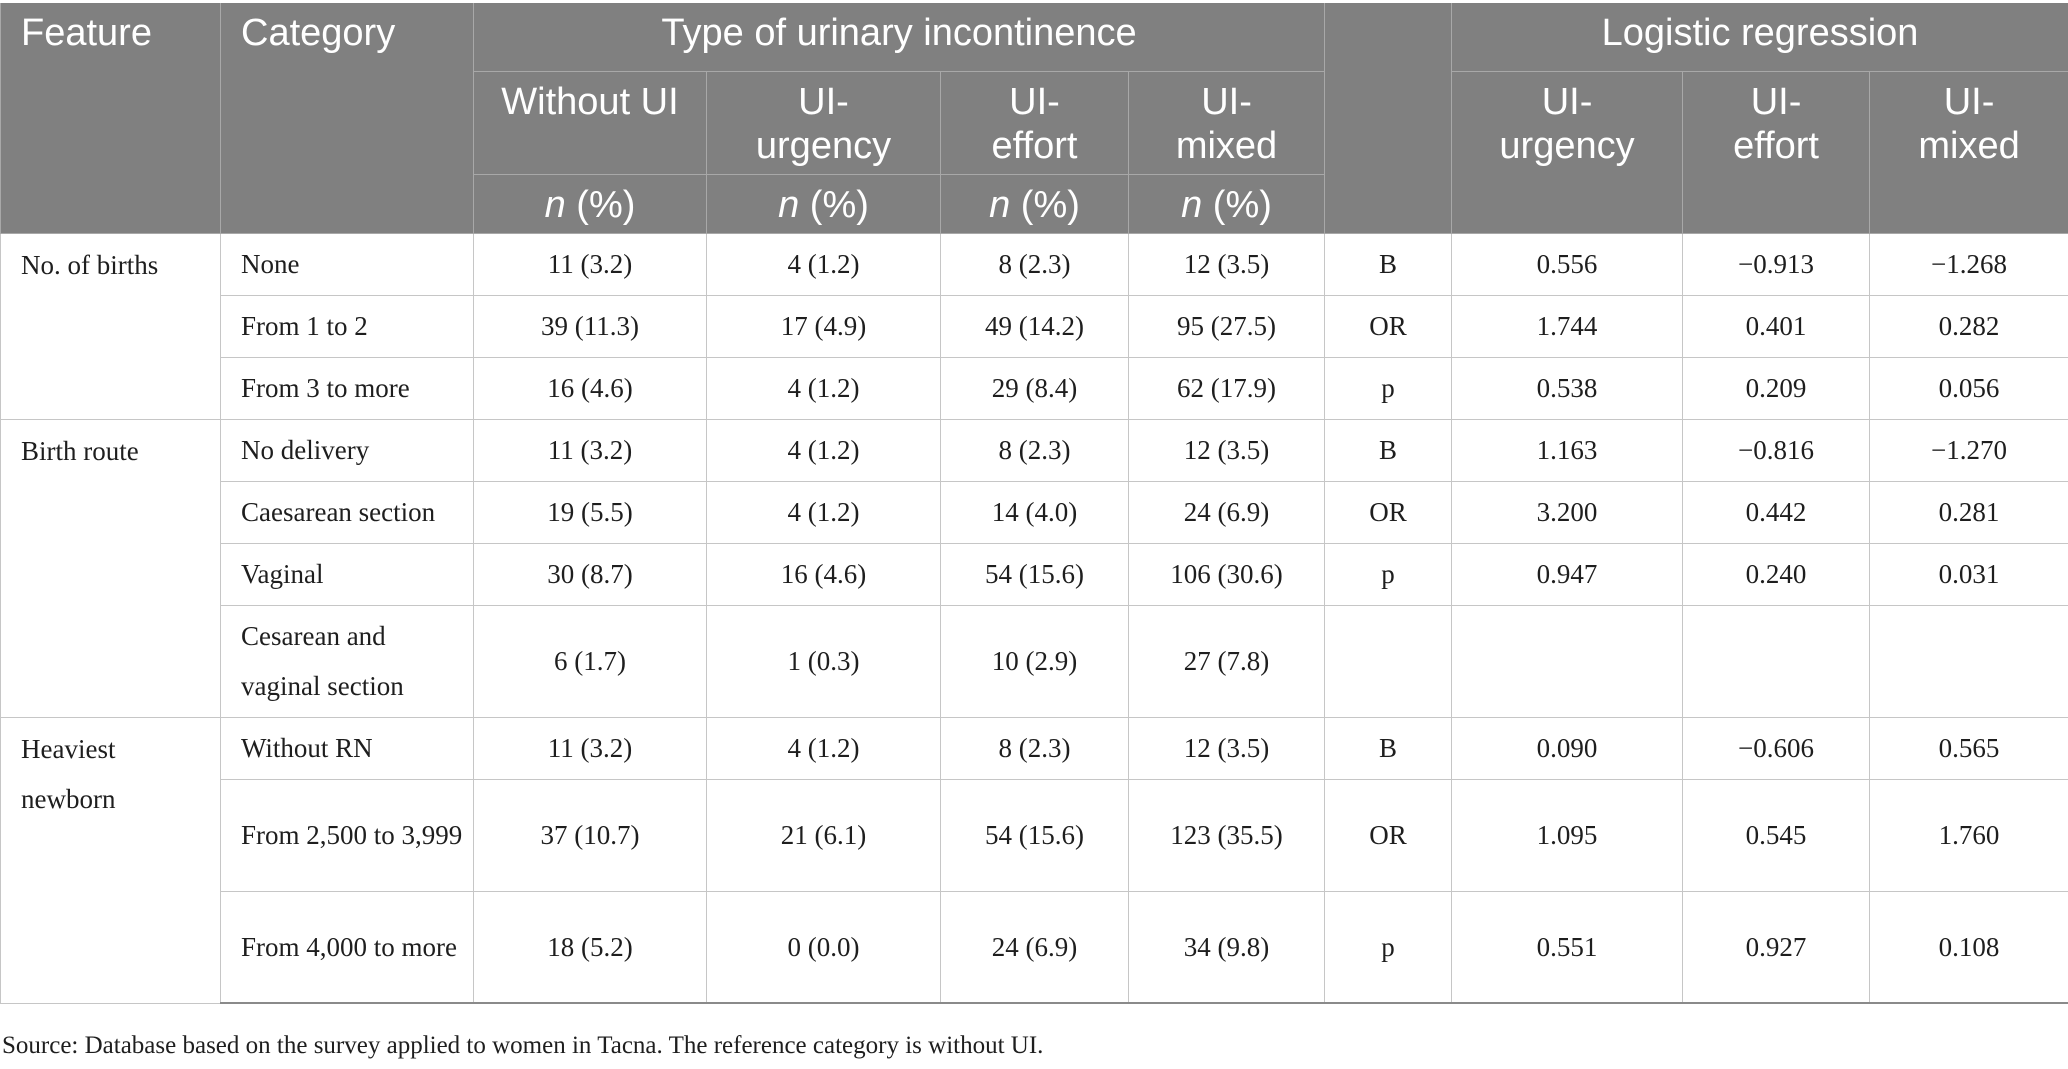  Describe the element at coordinates (347, 512) in the screenshot. I see `category-cell: Caesarean section` at that location.